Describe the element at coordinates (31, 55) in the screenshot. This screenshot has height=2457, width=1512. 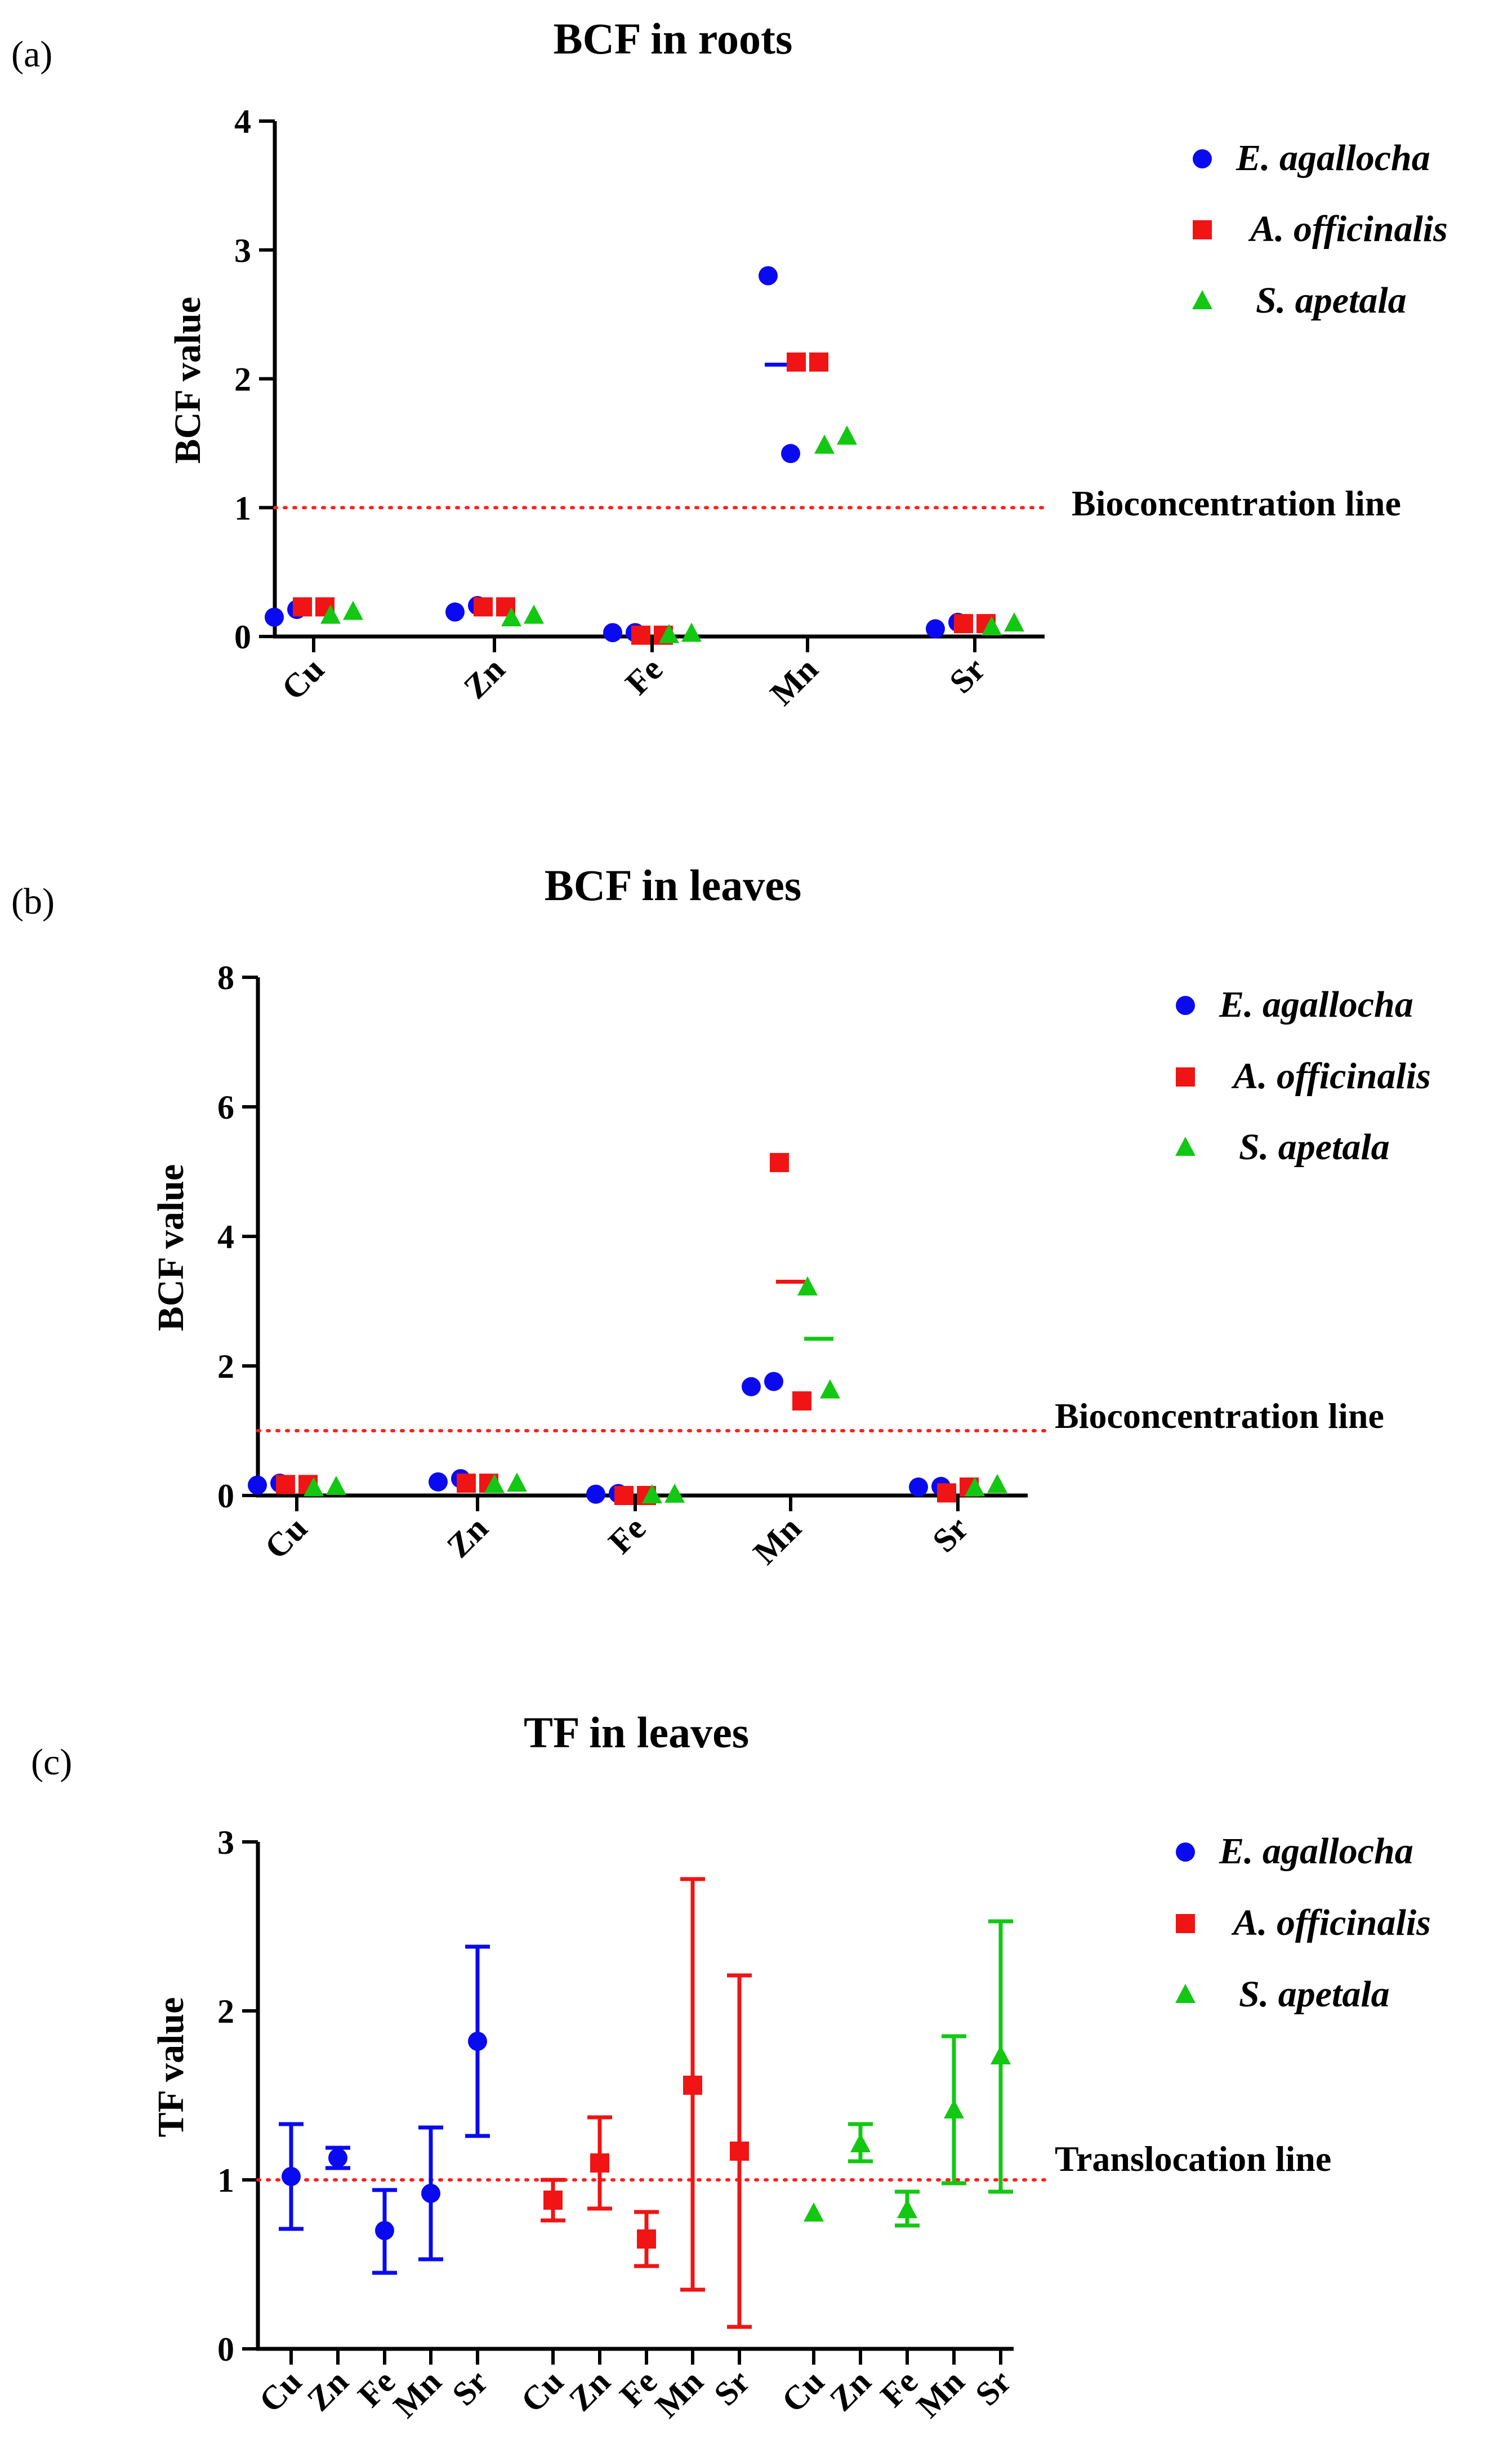
I see `panel-label-a: (a)` at that location.